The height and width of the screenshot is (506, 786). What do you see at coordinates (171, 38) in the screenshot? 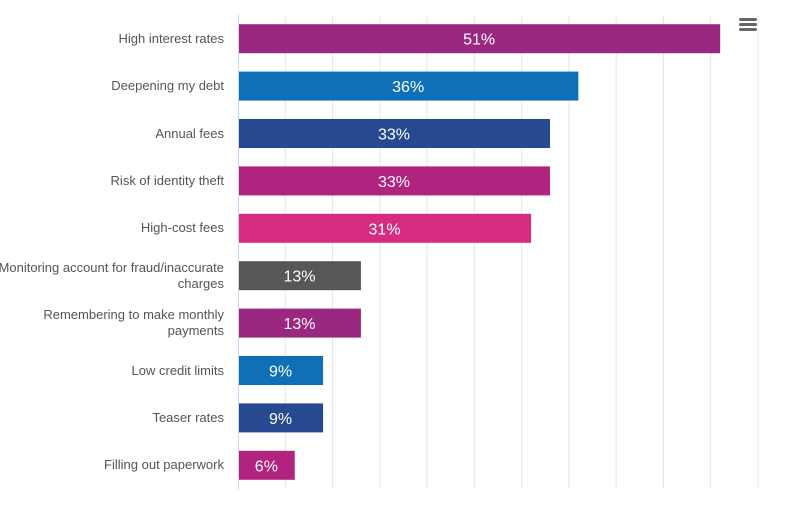
I see `category-label: High interest rates` at bounding box center [171, 38].